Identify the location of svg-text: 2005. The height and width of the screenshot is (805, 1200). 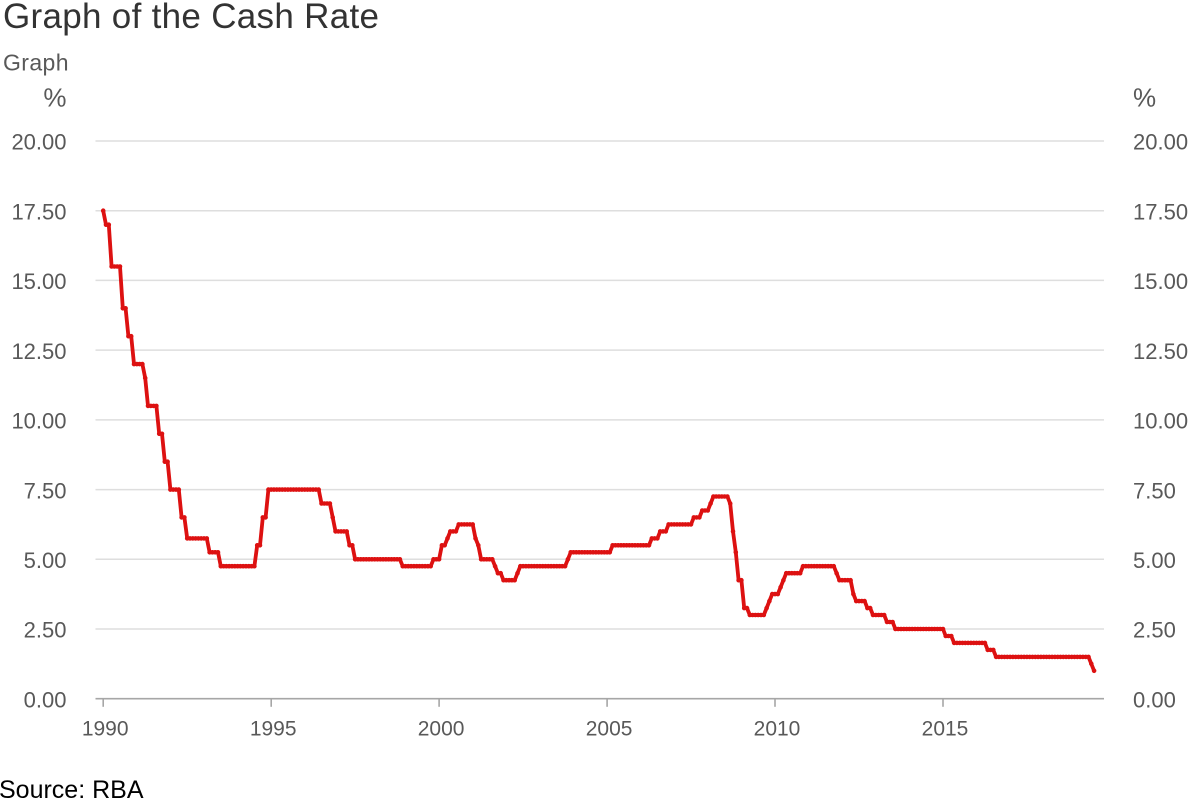
(609, 729).